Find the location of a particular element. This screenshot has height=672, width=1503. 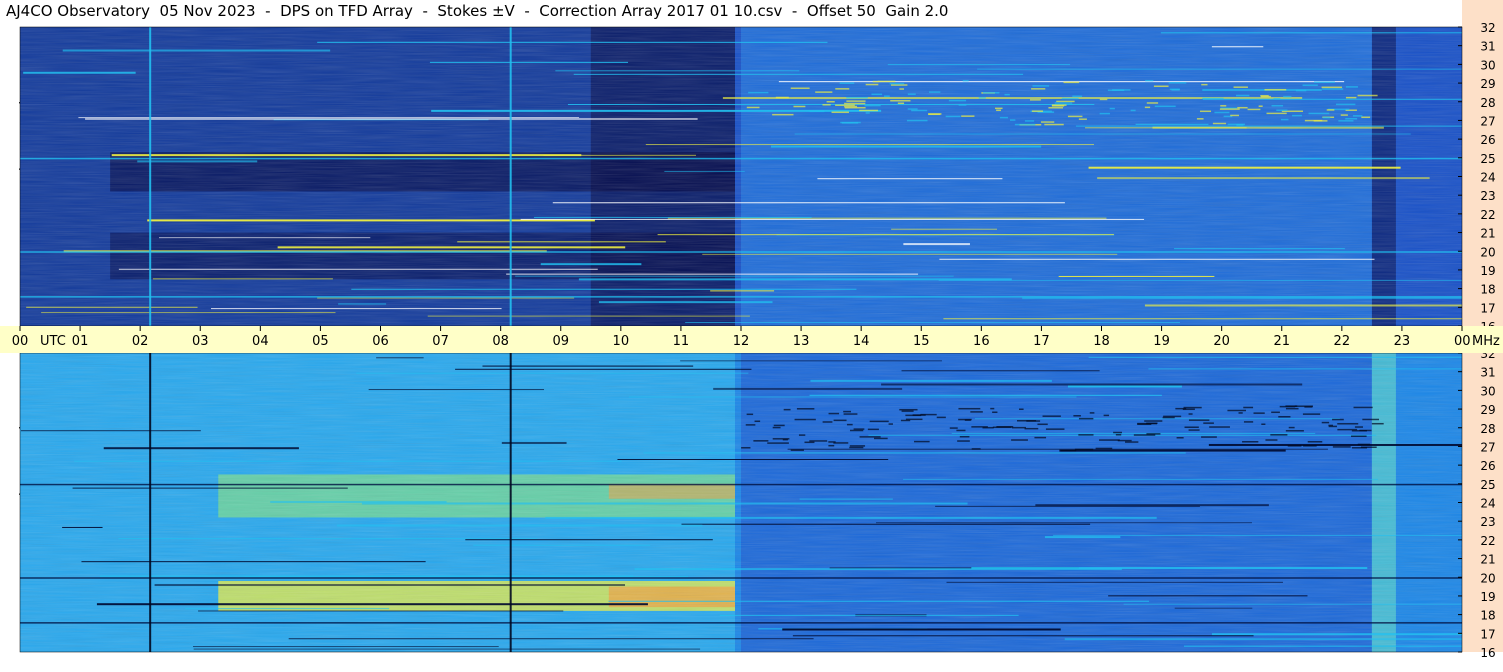

event-line is located at coordinates (510, 502).